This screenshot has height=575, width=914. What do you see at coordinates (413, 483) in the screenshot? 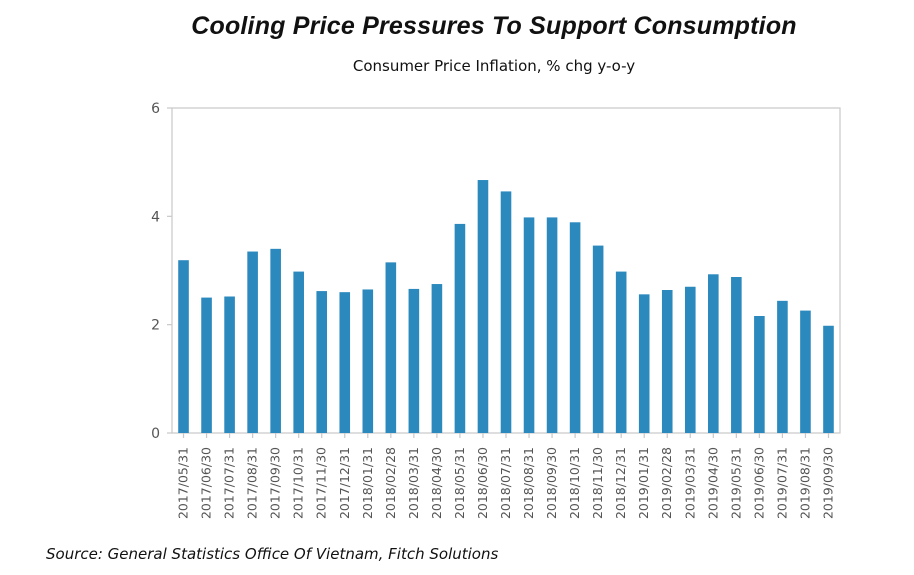
I see `x-tick-label: 2018/03/31` at bounding box center [413, 483].